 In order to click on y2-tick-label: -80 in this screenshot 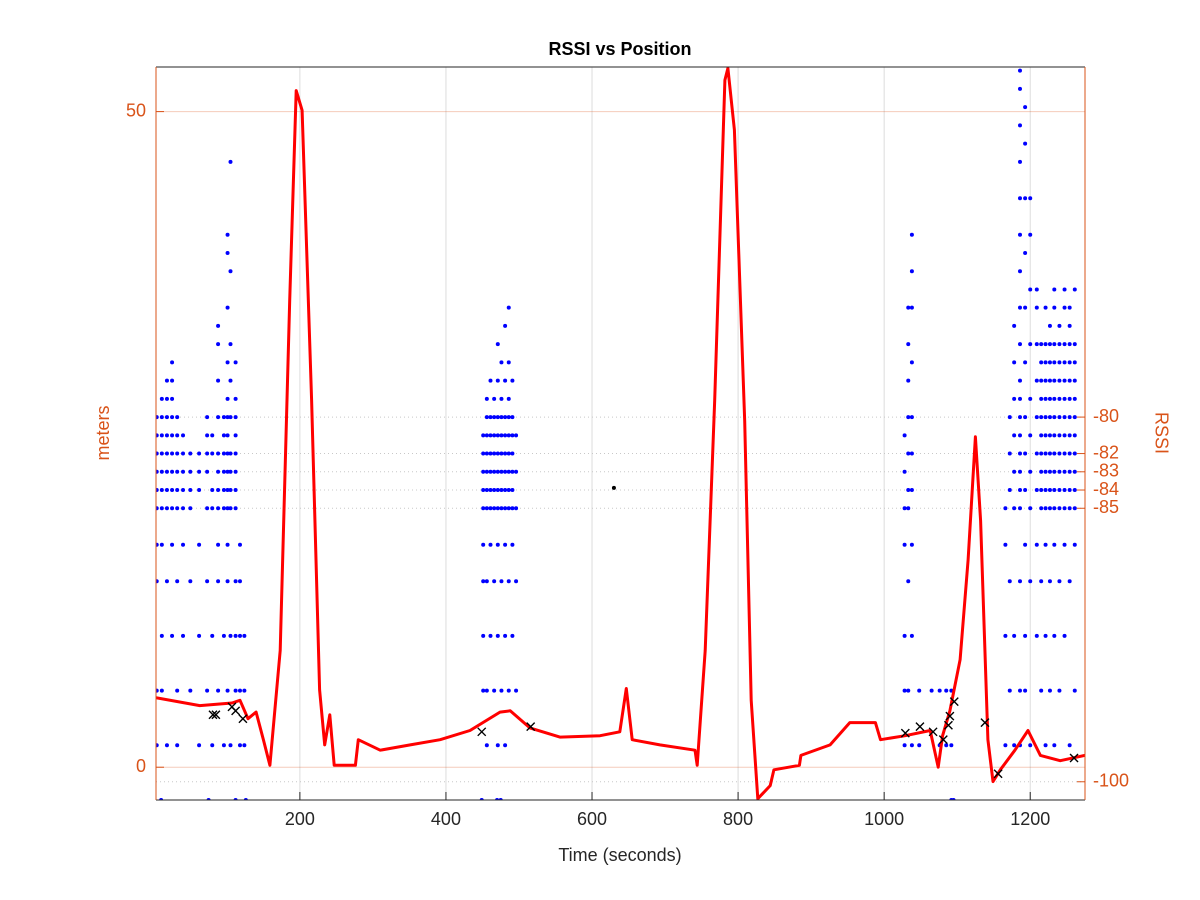, I will do `click(1106, 416)`.